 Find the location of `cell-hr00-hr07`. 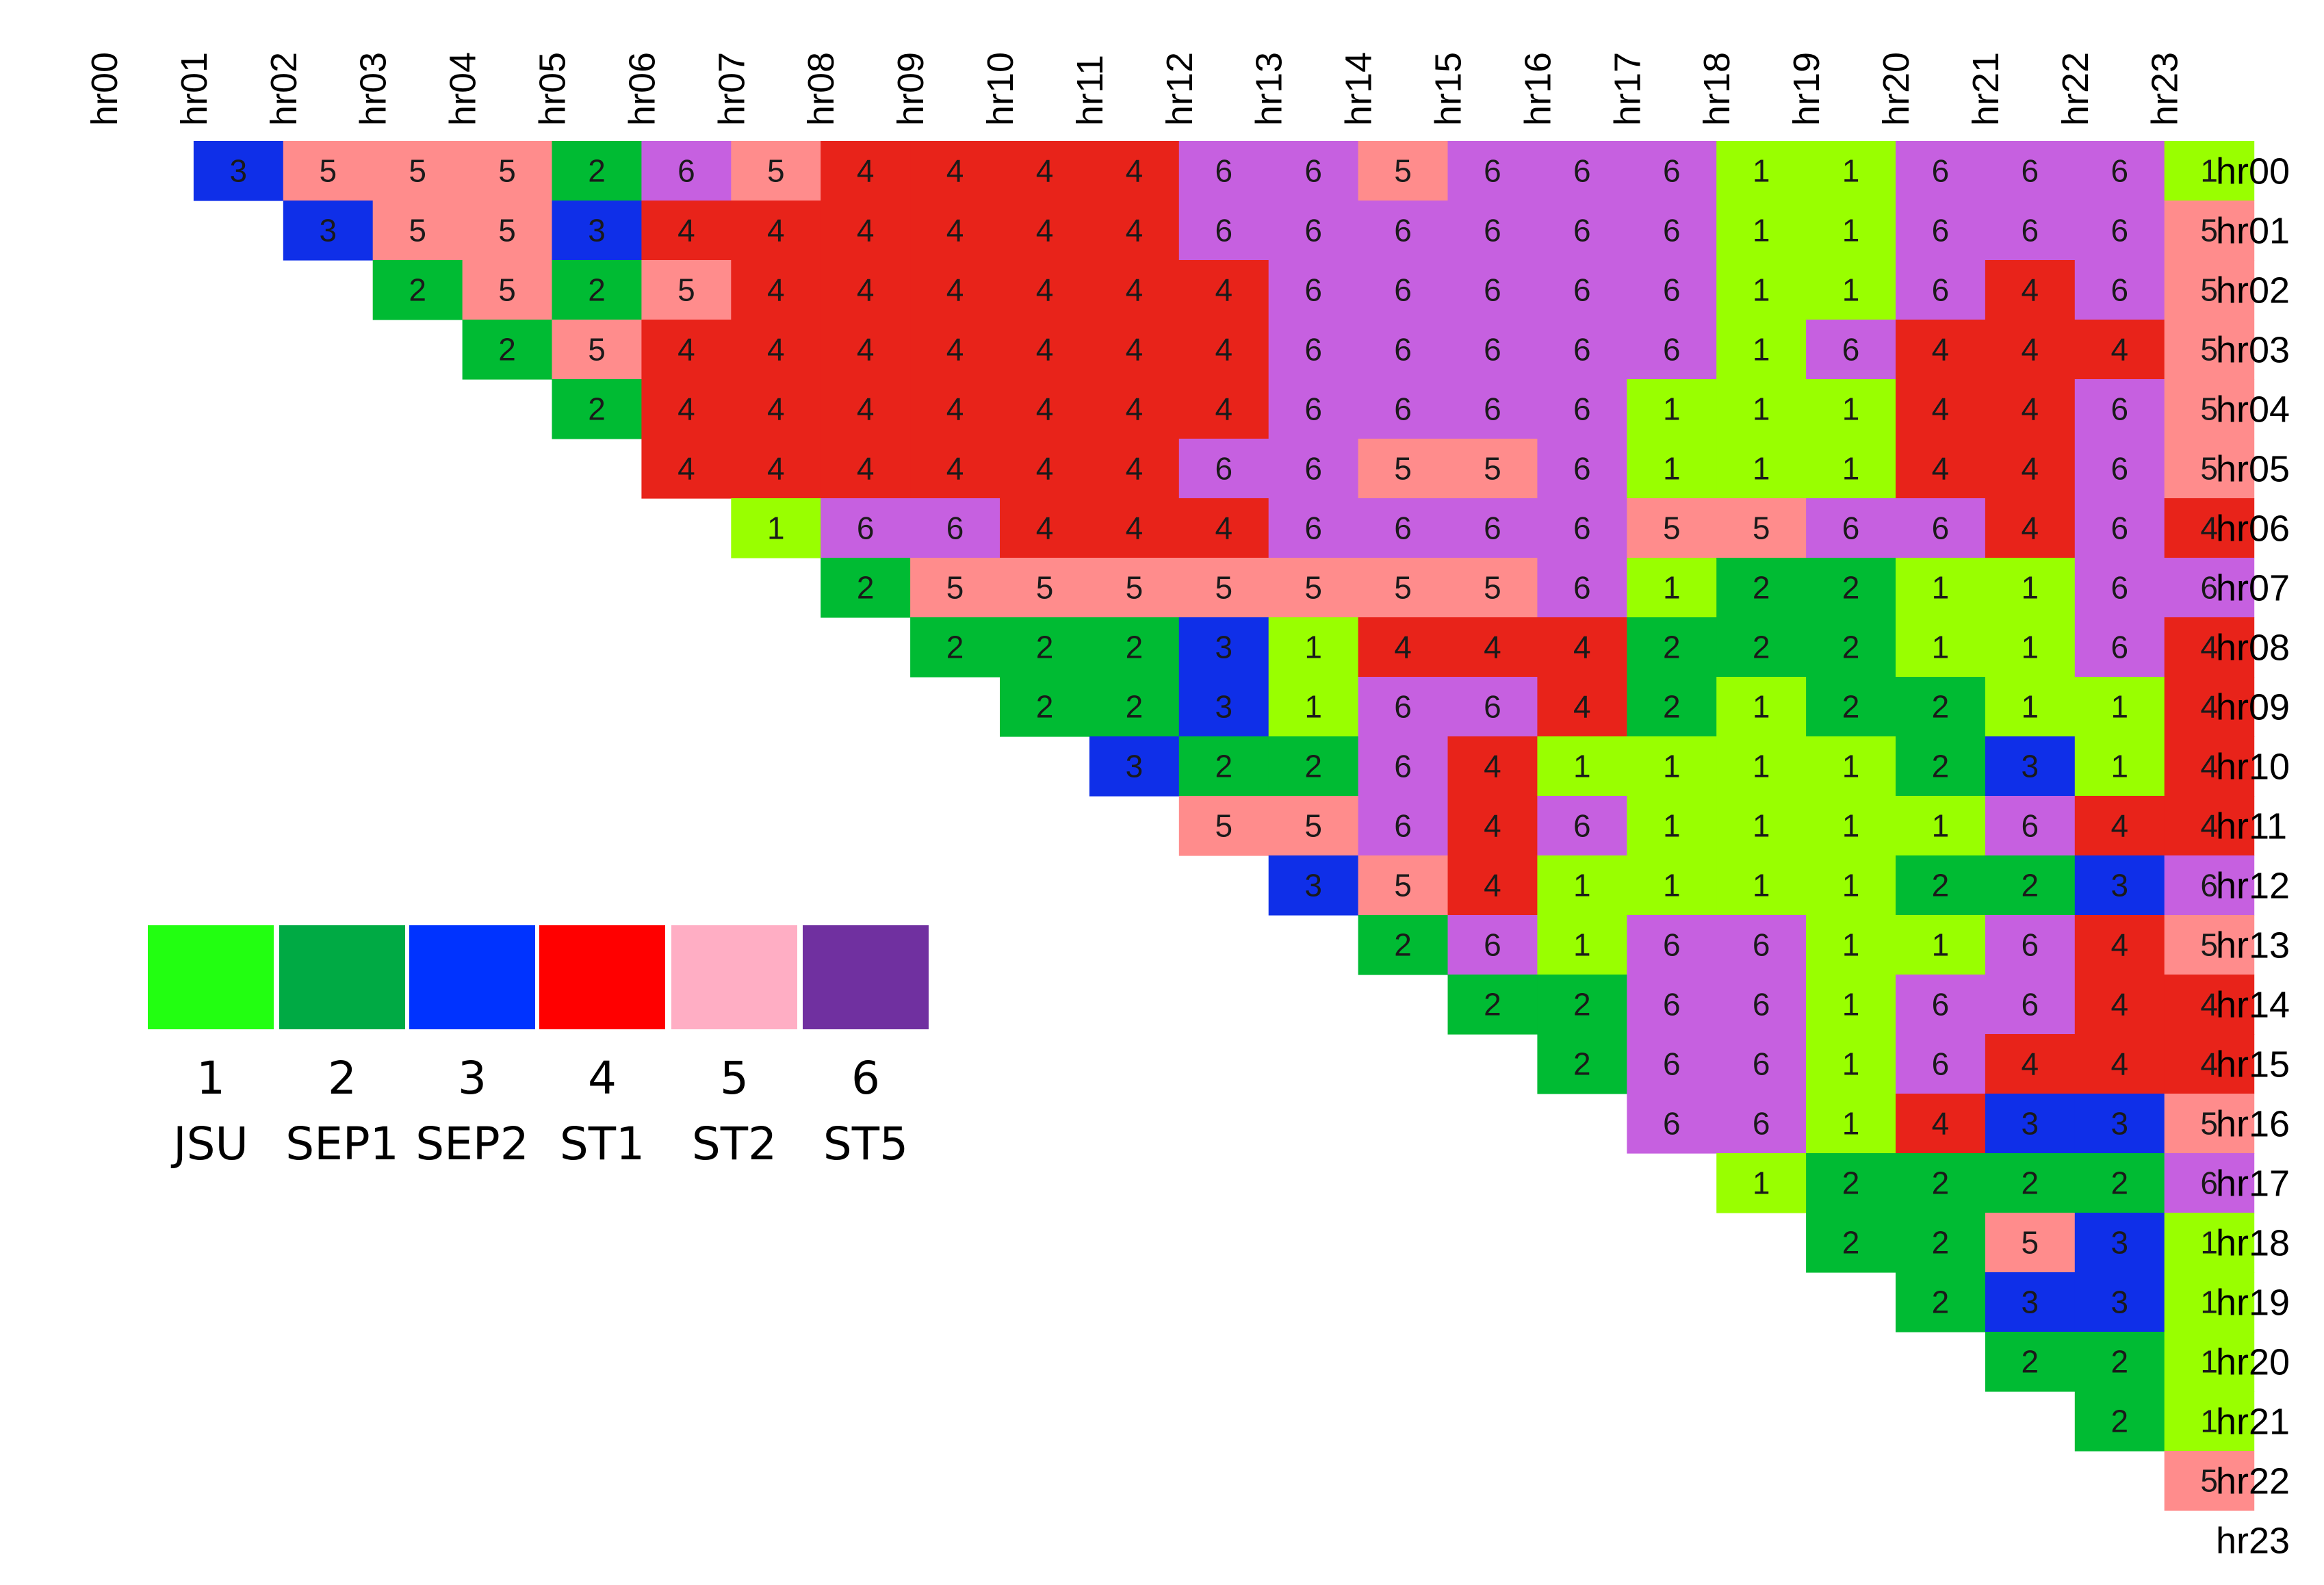

cell-hr00-hr07 is located at coordinates (776, 171).